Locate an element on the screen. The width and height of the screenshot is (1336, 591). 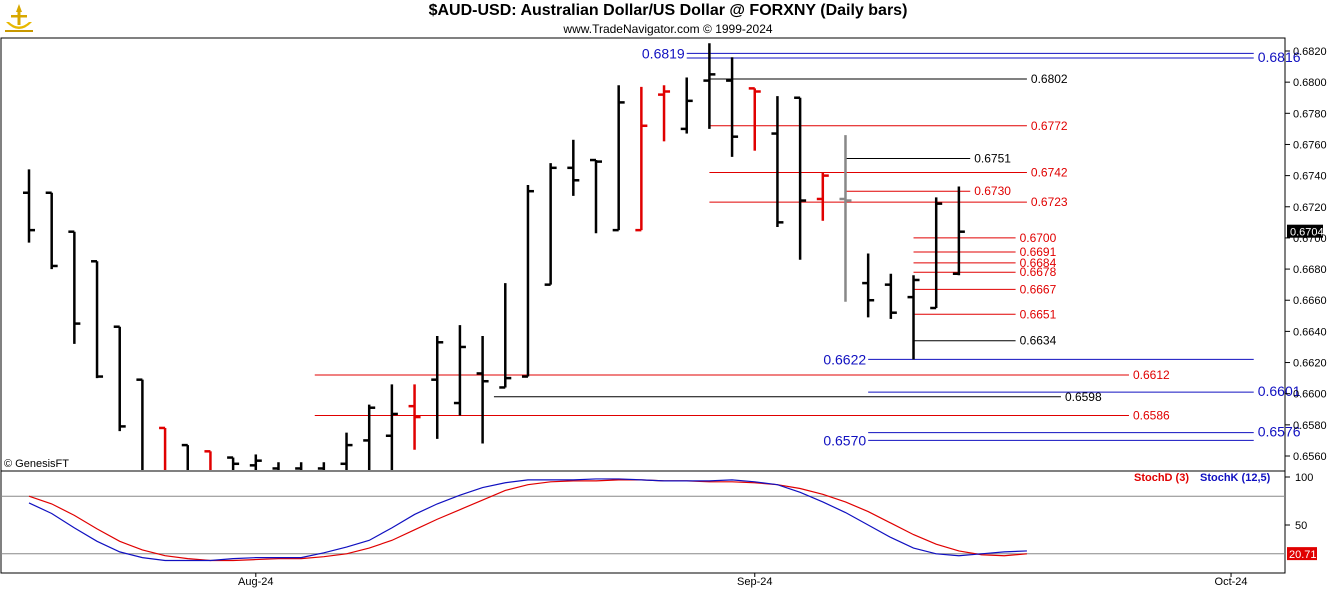
stoch-tick-label: 100 is located at coordinates (1304, 478).